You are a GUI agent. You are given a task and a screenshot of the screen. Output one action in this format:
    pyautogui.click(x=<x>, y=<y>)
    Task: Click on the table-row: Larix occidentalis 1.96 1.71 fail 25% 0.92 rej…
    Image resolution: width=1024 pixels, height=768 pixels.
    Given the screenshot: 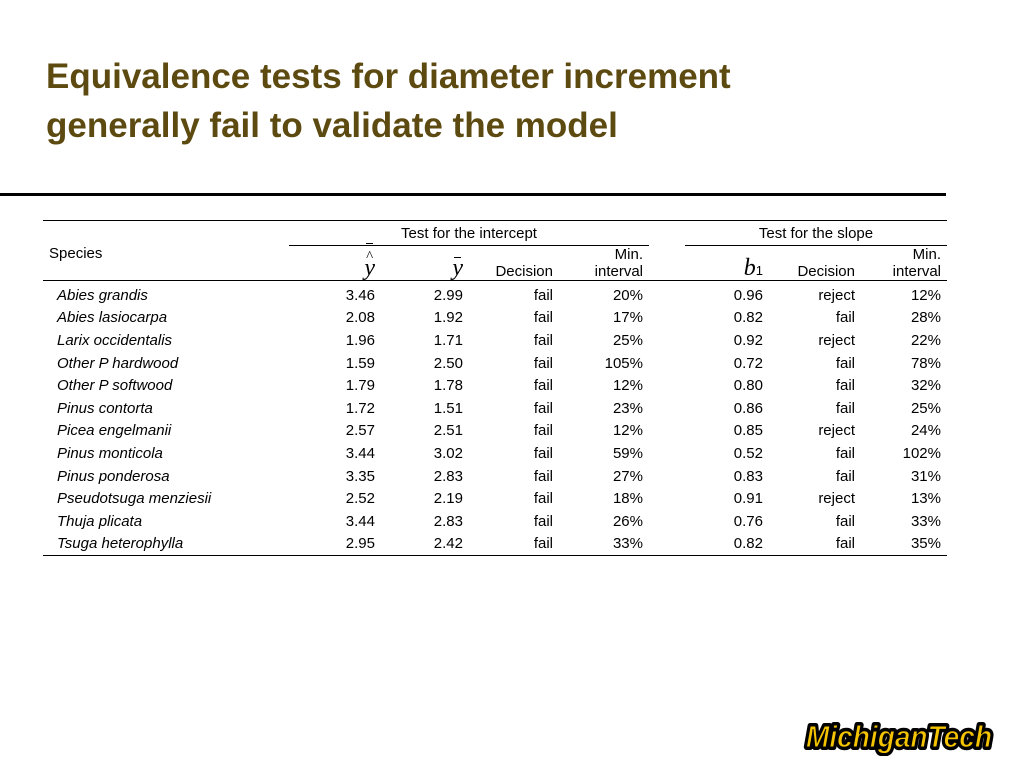 What is the action you would take?
    pyautogui.click(x=495, y=340)
    